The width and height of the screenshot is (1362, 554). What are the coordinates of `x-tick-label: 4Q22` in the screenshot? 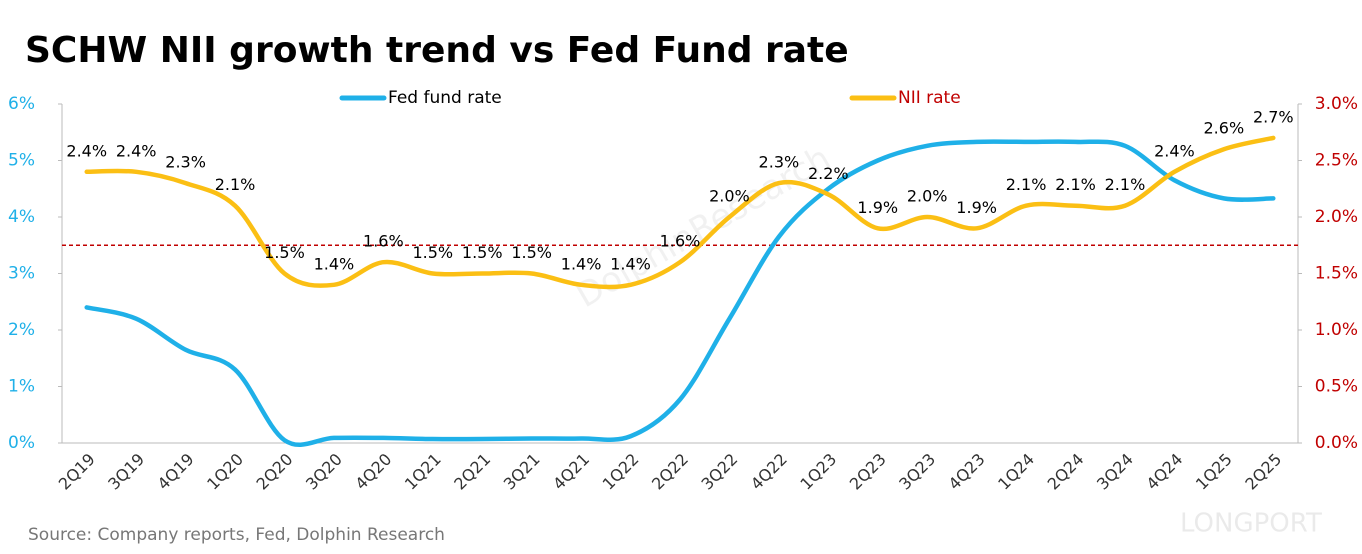 It's located at (769, 472).